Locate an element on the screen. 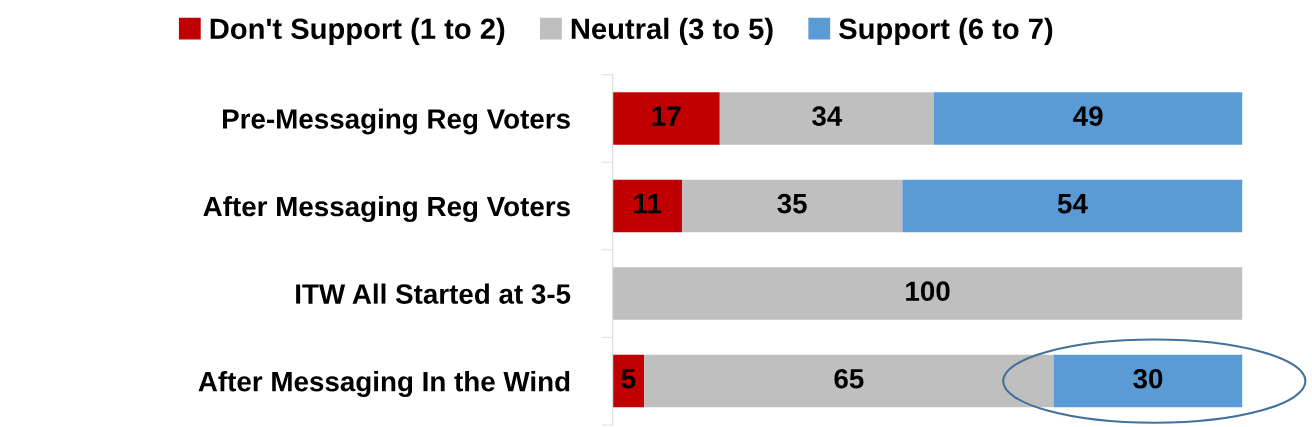  data-label: 65 is located at coordinates (849, 378).